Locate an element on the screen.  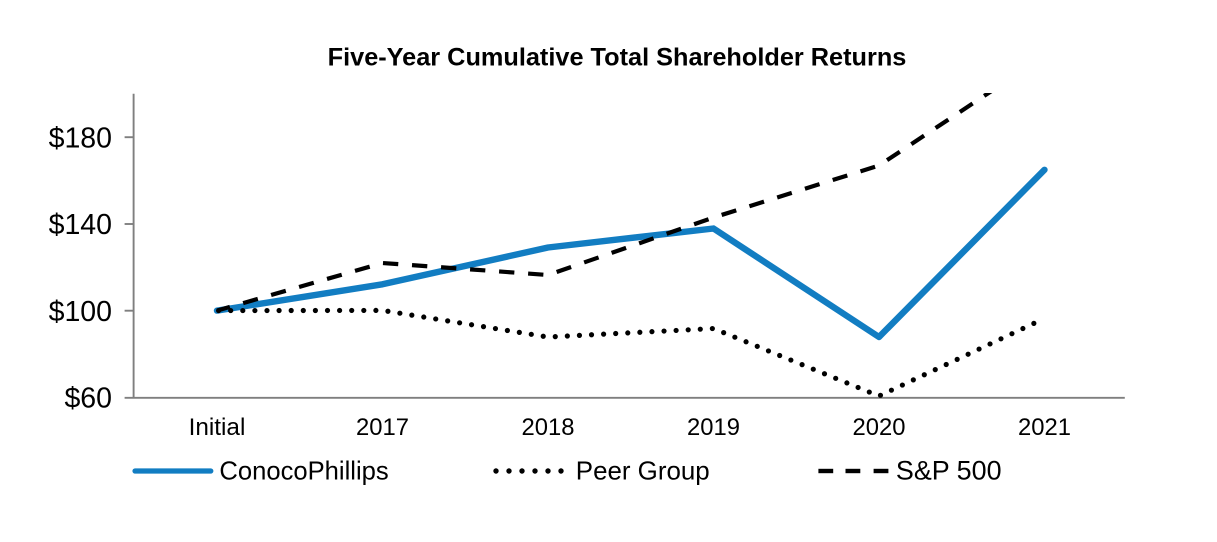
svg-text: 2018 is located at coordinates (548, 427).